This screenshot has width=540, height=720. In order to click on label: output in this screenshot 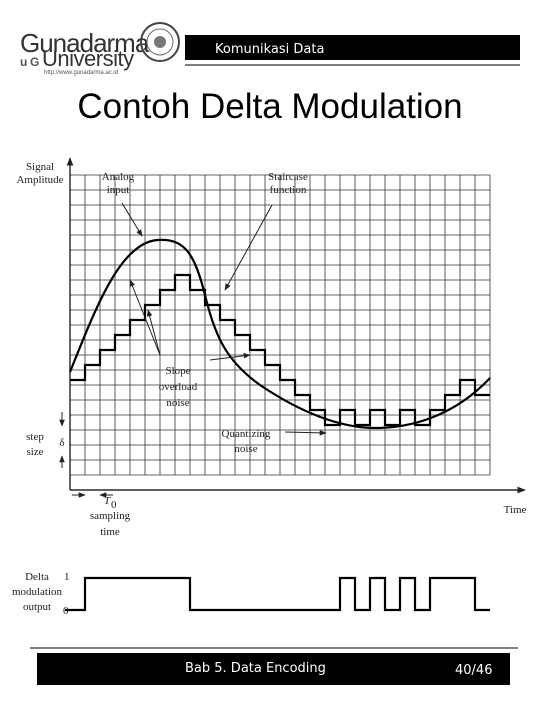, I will do `click(37, 607)`.